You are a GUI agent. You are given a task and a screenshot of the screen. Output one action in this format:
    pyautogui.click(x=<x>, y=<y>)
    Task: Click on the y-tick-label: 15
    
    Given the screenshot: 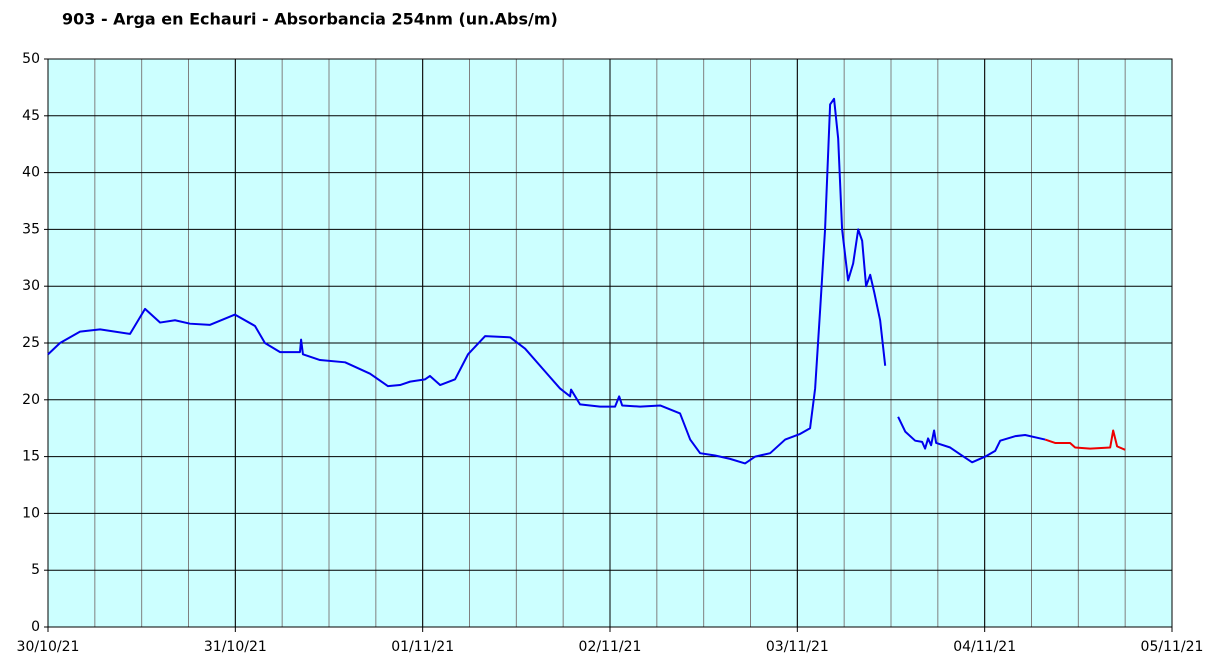 What is the action you would take?
    pyautogui.click(x=31, y=457)
    